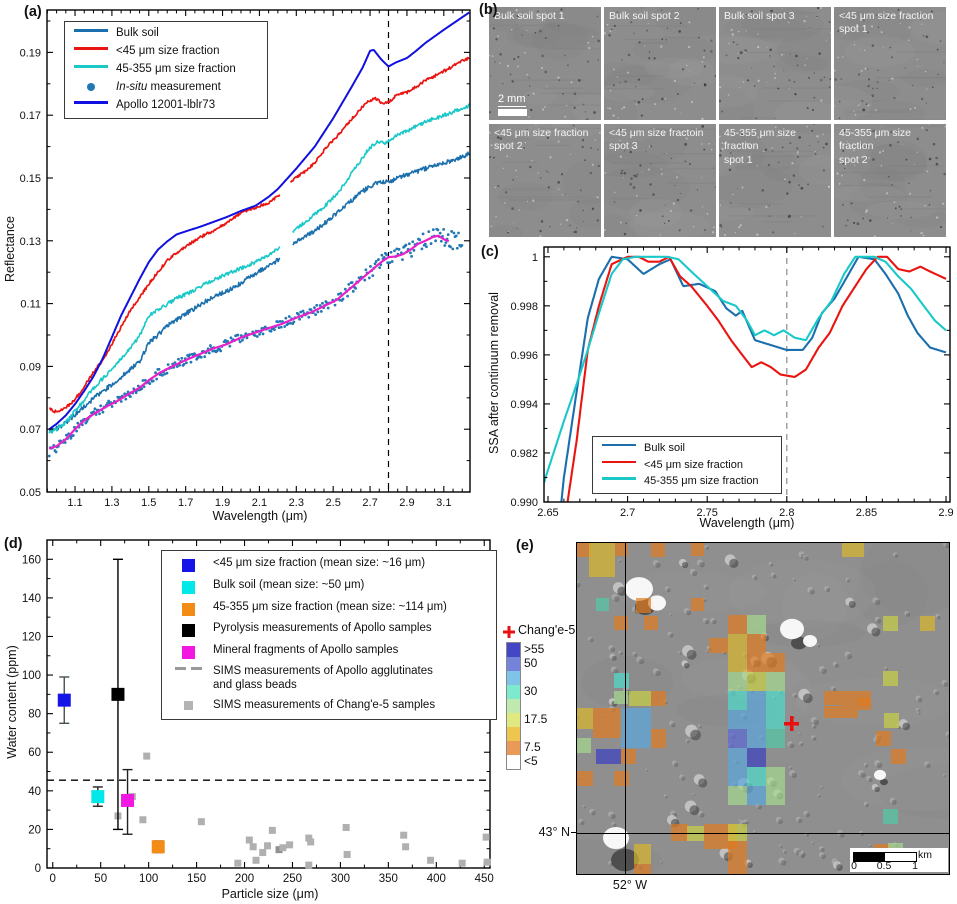 The image size is (957, 904). Describe the element at coordinates (547, 630) in the screenshot. I see `change5-legend-label: Chang'e-5` at that location.